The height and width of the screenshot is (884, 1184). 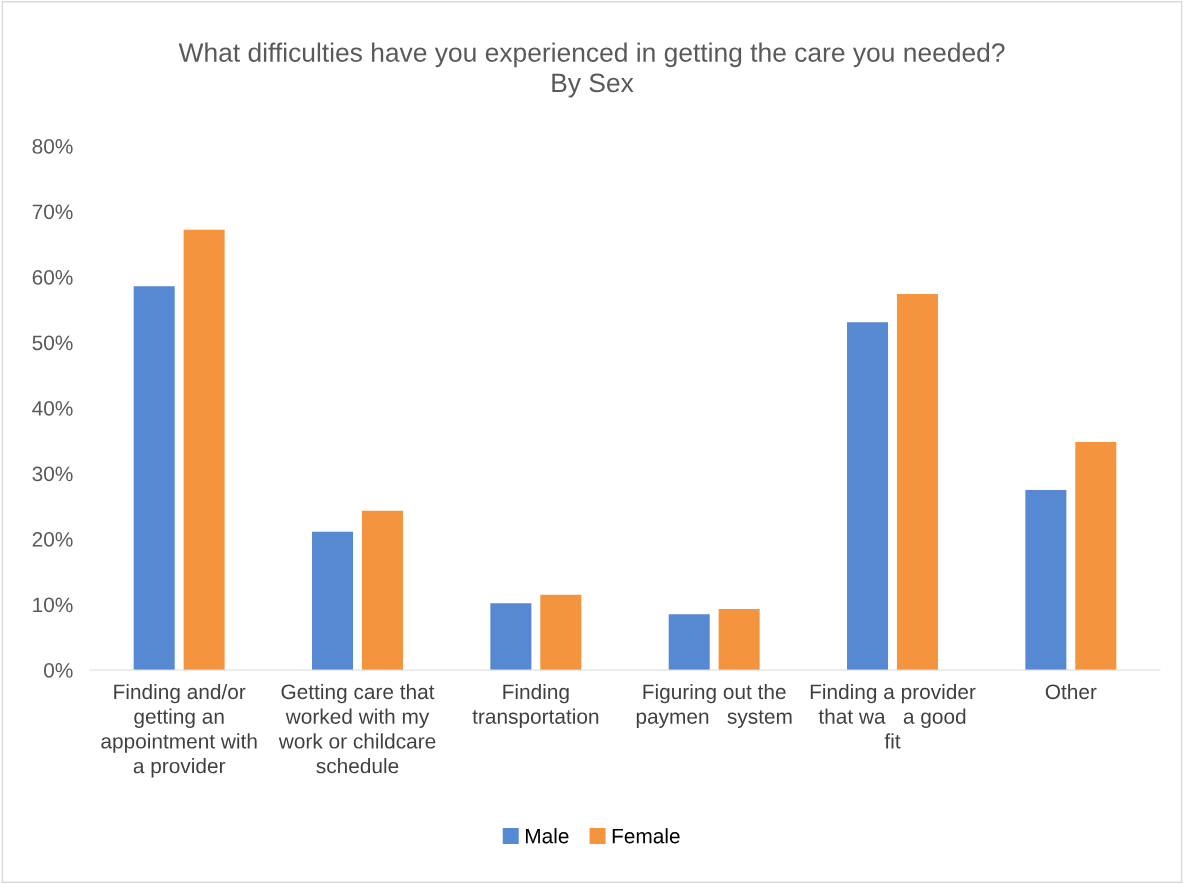 I want to click on x-tick-label: Other, so click(x=1071, y=691).